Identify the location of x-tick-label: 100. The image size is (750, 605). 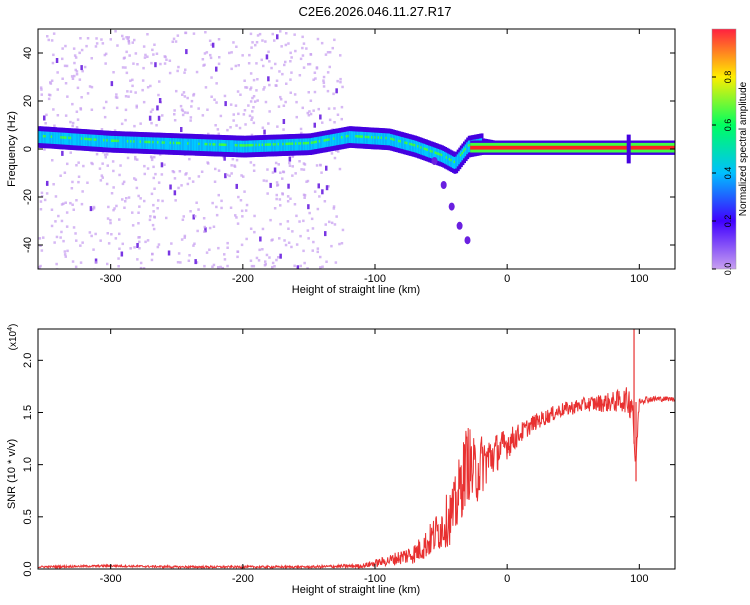
(639, 279).